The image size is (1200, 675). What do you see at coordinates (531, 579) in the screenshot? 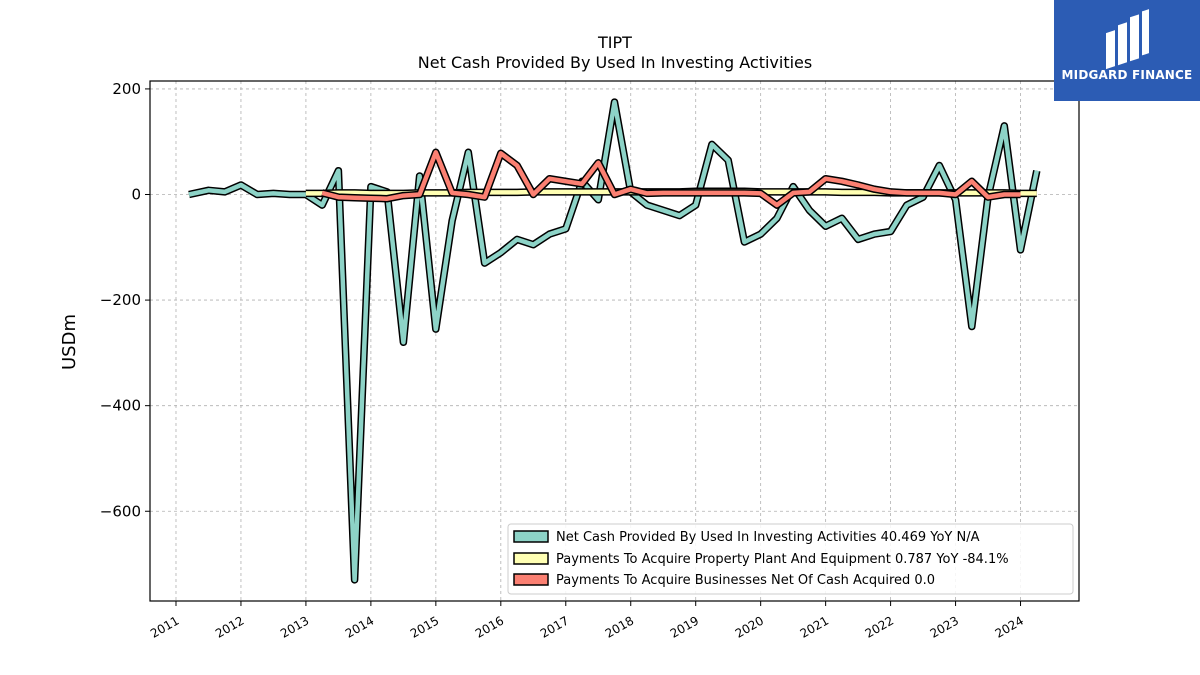
I see `legend-swatch-businesses` at bounding box center [531, 579].